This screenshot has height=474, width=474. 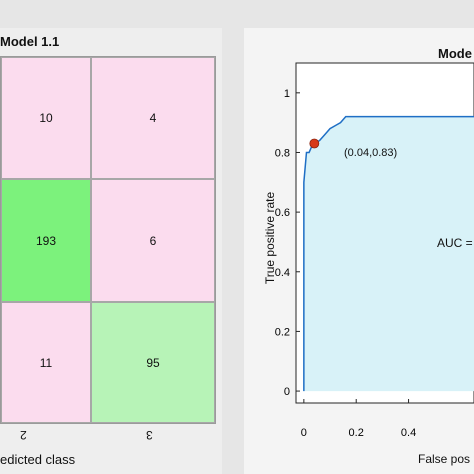 I want to click on auc-label: AUC =, so click(x=455, y=243).